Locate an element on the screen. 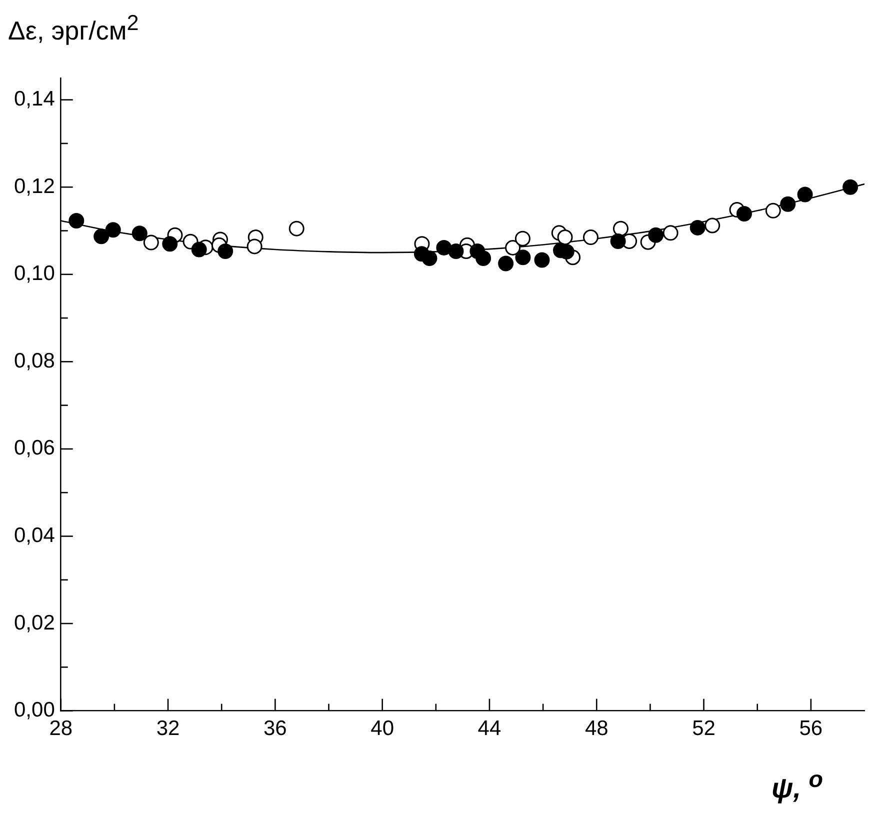 The image size is (881, 818). x-tick-label: 44 is located at coordinates (490, 728).